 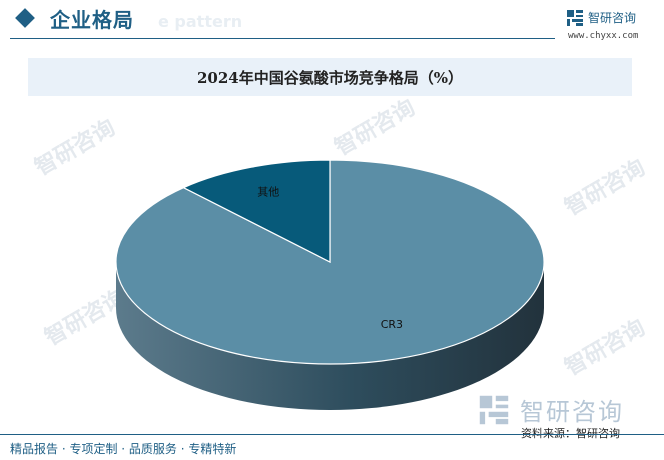 I want to click on chart-title-band: 2024年中国谷氨酸市场竞争格局（%）, so click(x=330, y=77).